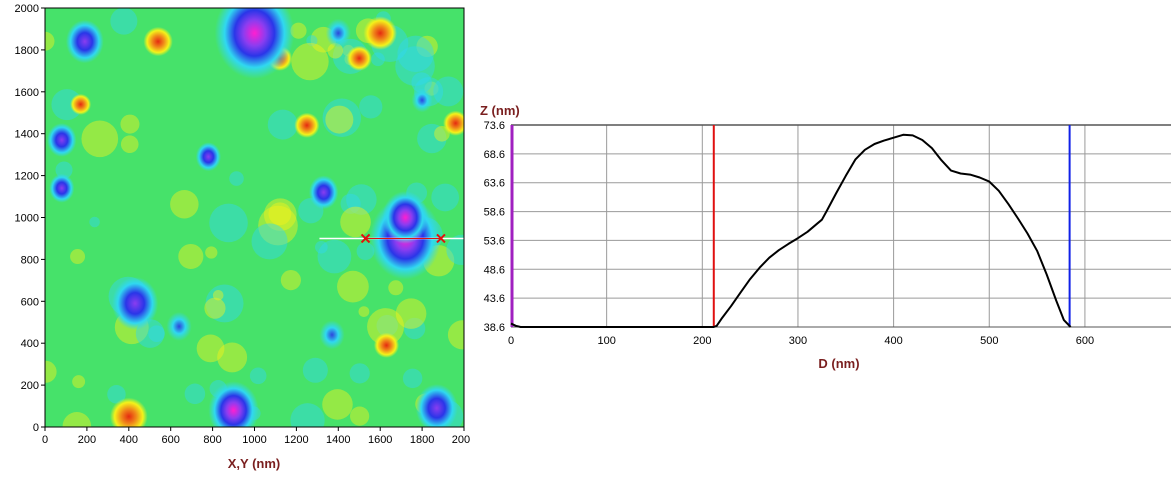 The width and height of the screenshot is (1171, 477). What do you see at coordinates (171, 440) in the screenshot?
I see `map-x-tick-label: 600` at bounding box center [171, 440].